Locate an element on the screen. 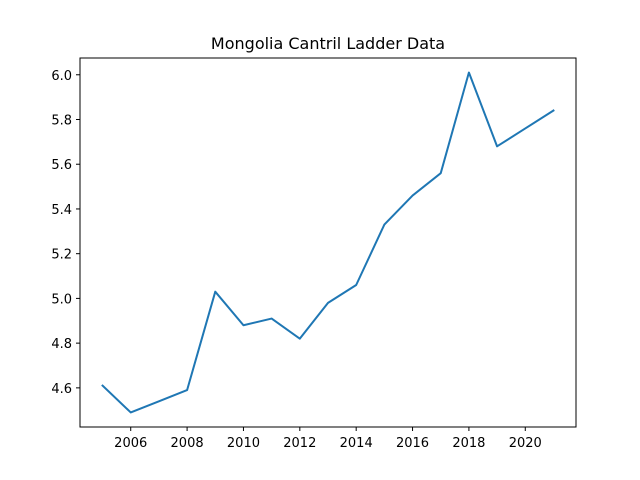 The width and height of the screenshot is (640, 480). y-tick-label: 5.6 is located at coordinates (61, 165).